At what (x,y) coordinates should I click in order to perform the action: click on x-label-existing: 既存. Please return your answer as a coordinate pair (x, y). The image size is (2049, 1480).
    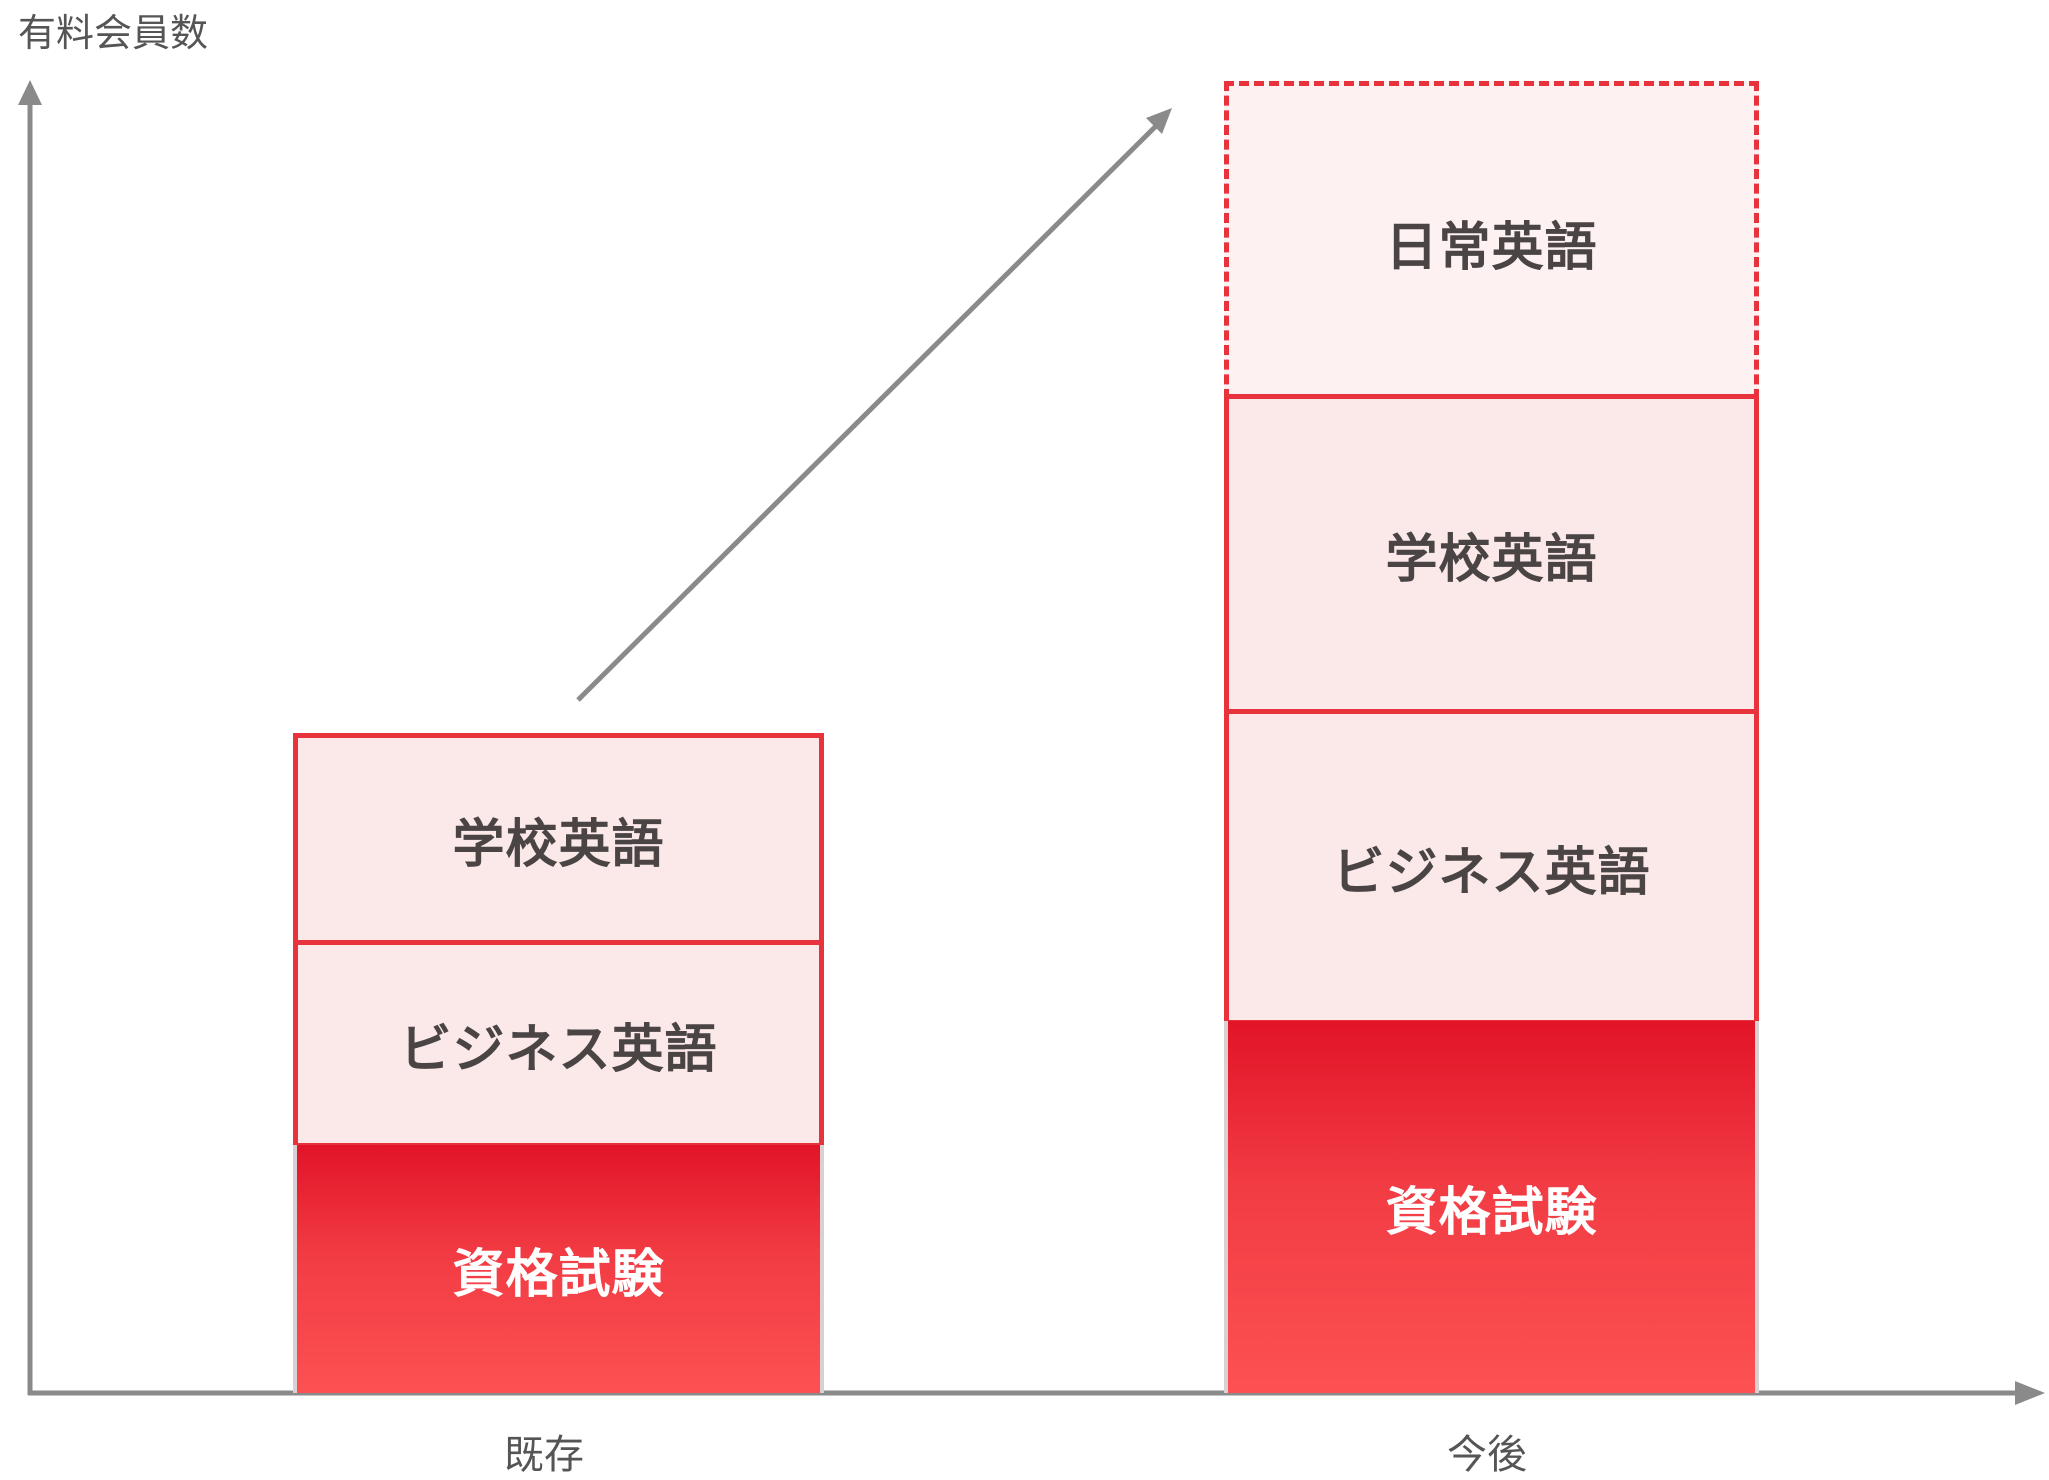
    Looking at the image, I should click on (544, 1455).